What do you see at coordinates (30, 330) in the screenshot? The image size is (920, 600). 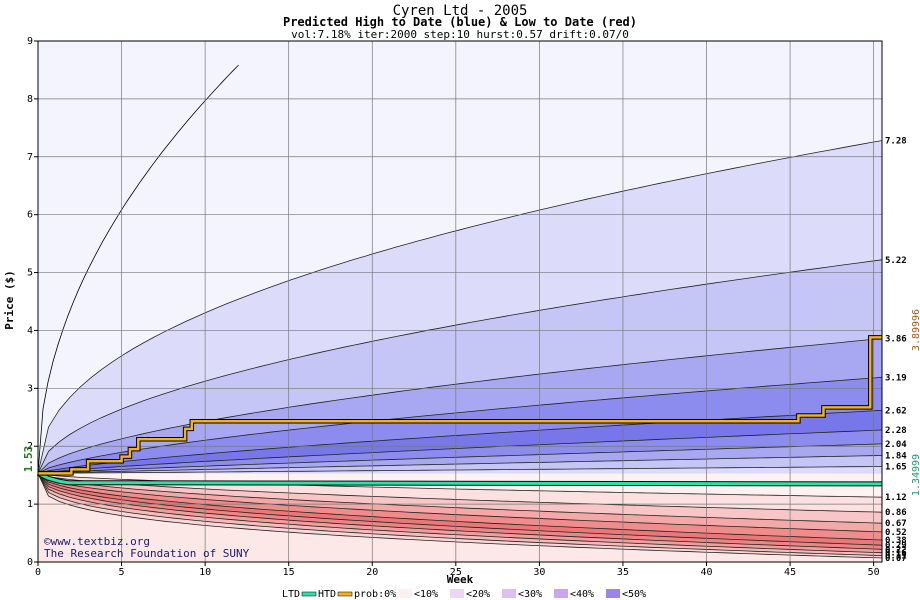 I see `y-tick-label: 4` at bounding box center [30, 330].